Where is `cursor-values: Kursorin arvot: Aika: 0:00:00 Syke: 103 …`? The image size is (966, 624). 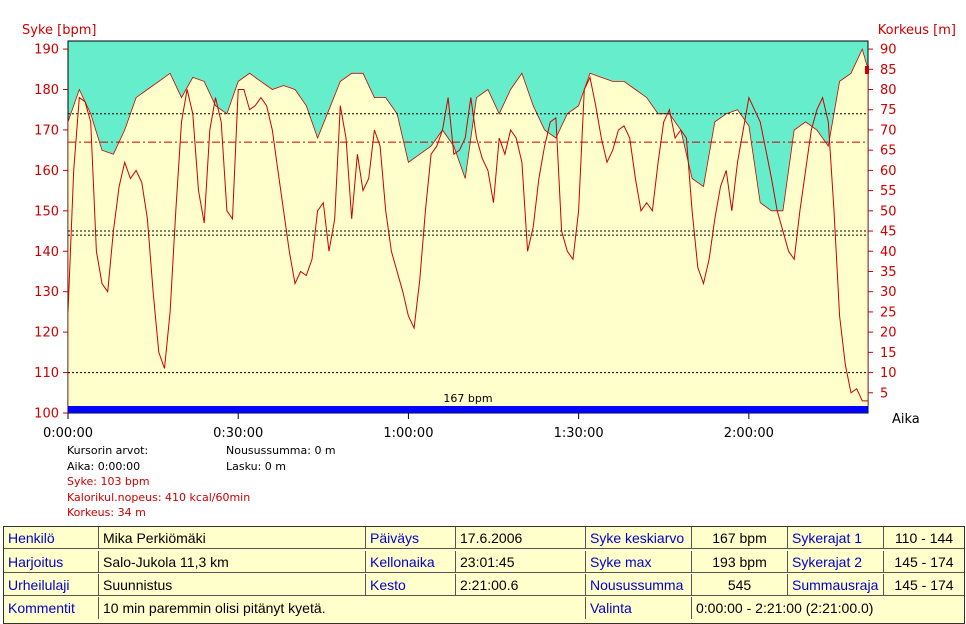
cursor-values: Kursorin arvot: Aika: 0:00:00 Syke: 103 … is located at coordinates (158, 482).